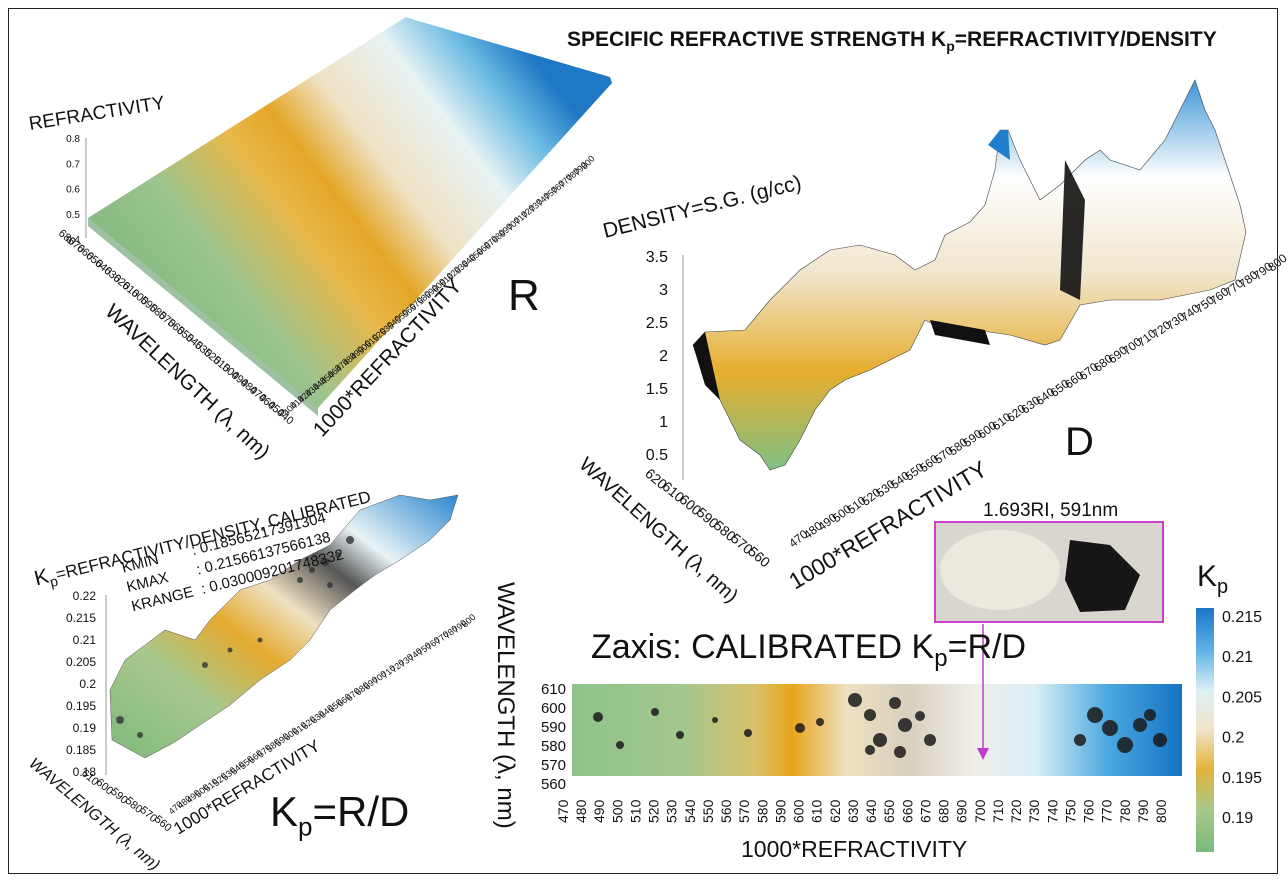 This screenshot has height=884, width=1288. What do you see at coordinates (1143, 811) in the screenshot?
I see `map-x-tick: 790` at bounding box center [1143, 811].